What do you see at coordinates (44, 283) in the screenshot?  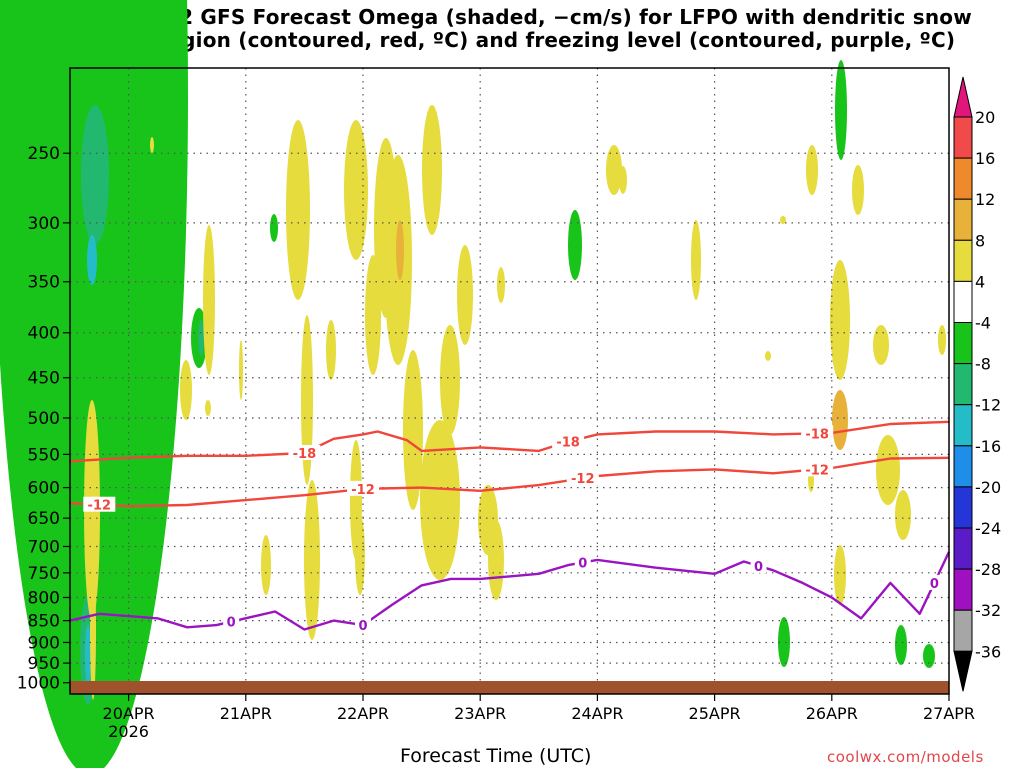 I see `y-tick-label: 350` at bounding box center [44, 283].